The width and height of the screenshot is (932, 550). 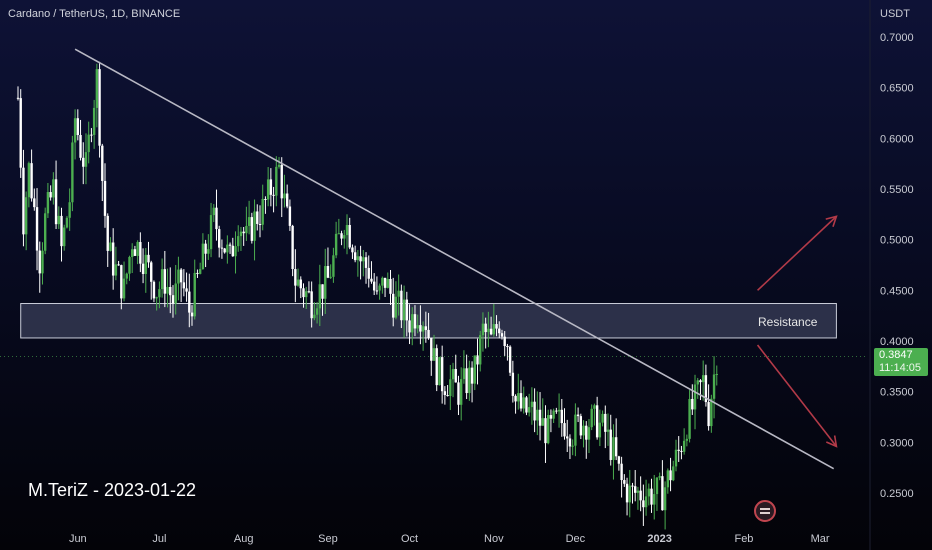 I want to click on time-tick-label: Jul, so click(x=159, y=539).